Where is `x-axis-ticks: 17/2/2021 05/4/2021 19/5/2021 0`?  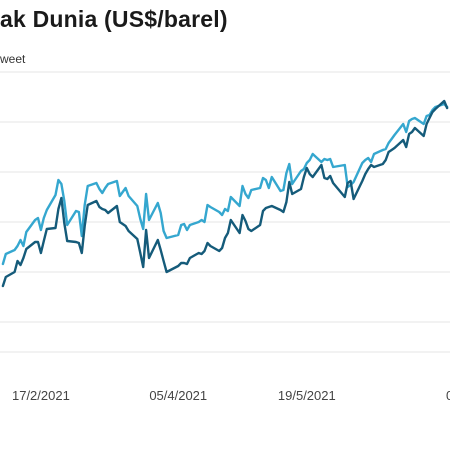 x-axis-ticks: 17/2/2021 05/4/2021 19/5/2021 0 is located at coordinates (231, 395).